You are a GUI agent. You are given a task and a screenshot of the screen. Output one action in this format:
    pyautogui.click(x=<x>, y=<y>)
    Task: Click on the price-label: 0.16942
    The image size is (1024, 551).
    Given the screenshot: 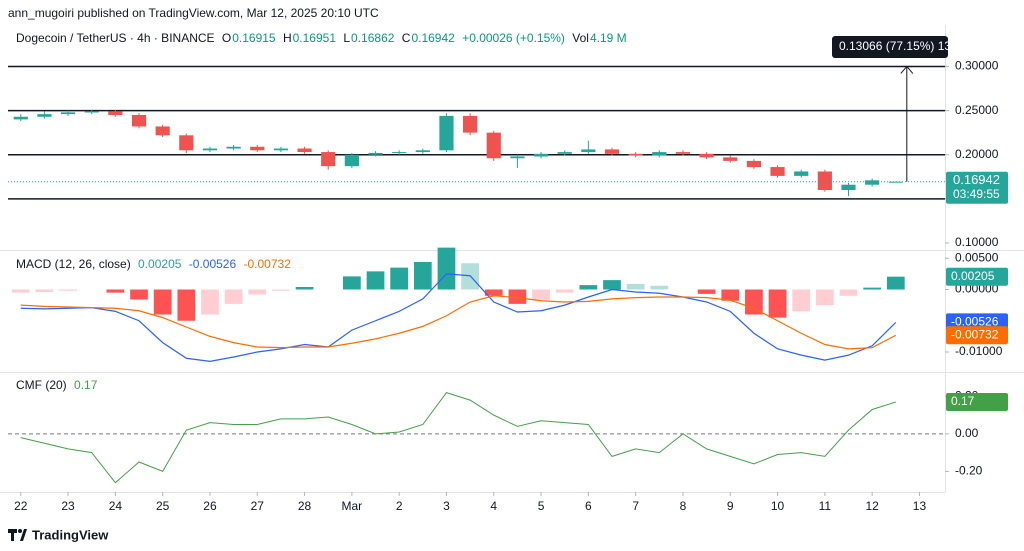 What is the action you would take?
    pyautogui.click(x=976, y=179)
    